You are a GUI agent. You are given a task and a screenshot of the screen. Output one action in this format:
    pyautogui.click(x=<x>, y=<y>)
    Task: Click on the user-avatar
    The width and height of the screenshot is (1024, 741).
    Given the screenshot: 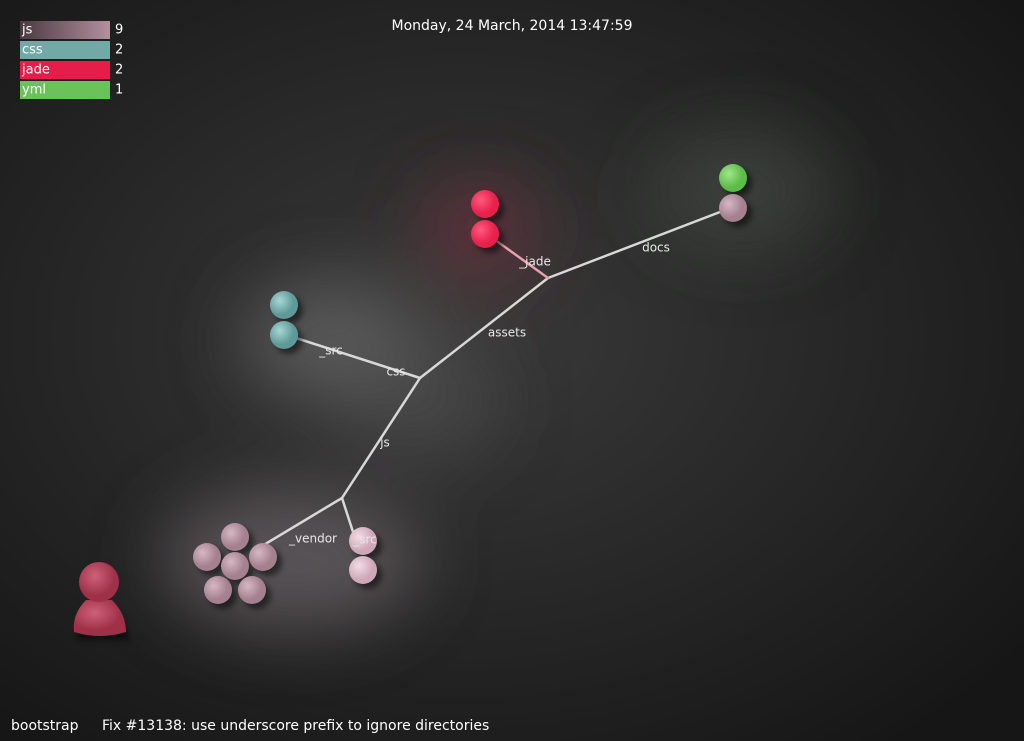 What is the action you would take?
    pyautogui.click(x=101, y=601)
    